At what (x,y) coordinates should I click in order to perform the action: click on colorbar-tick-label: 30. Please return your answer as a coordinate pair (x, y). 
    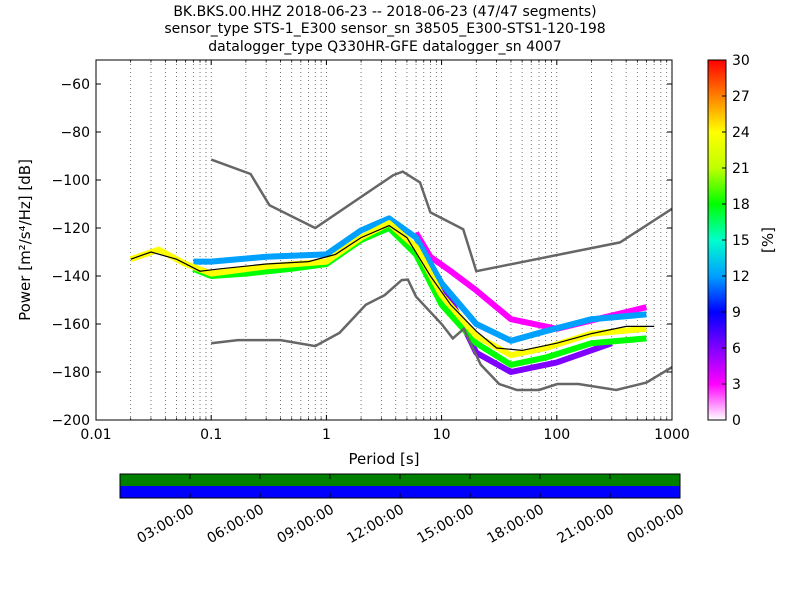
    Looking at the image, I should click on (741, 61).